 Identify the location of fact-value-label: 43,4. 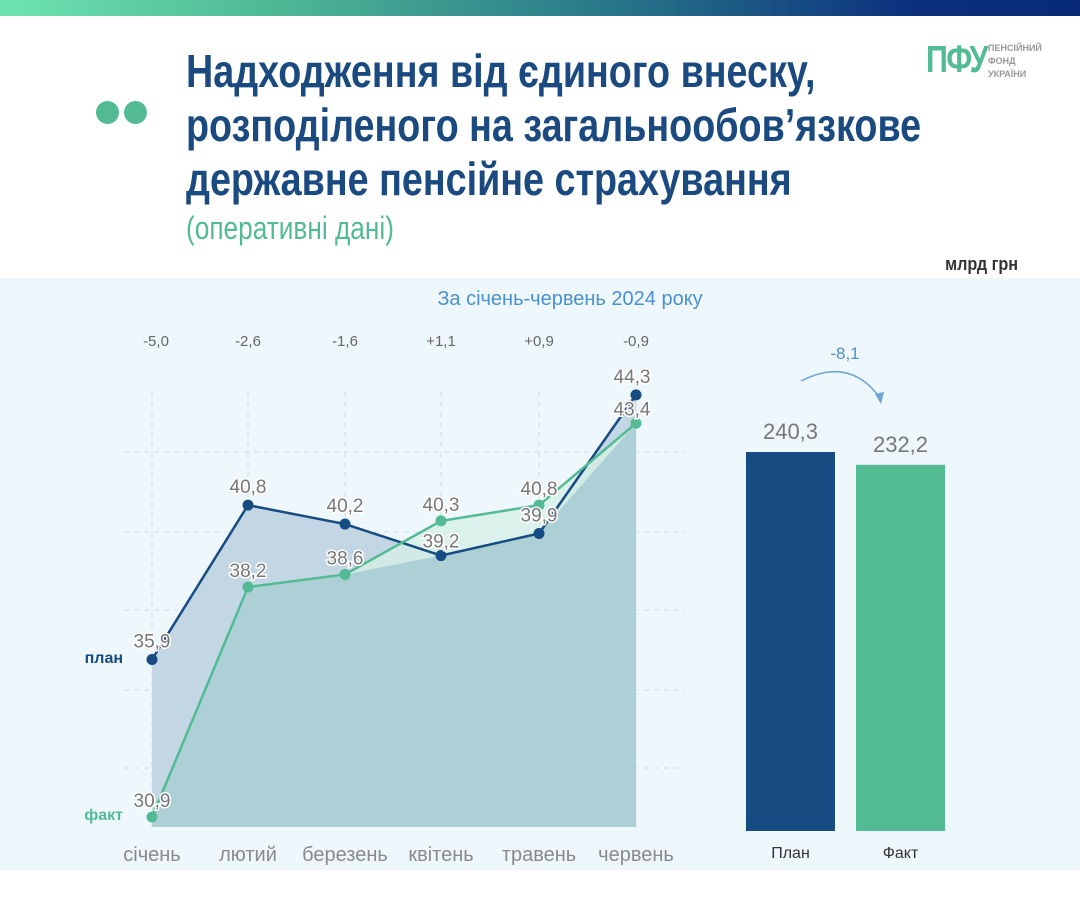
(632, 409).